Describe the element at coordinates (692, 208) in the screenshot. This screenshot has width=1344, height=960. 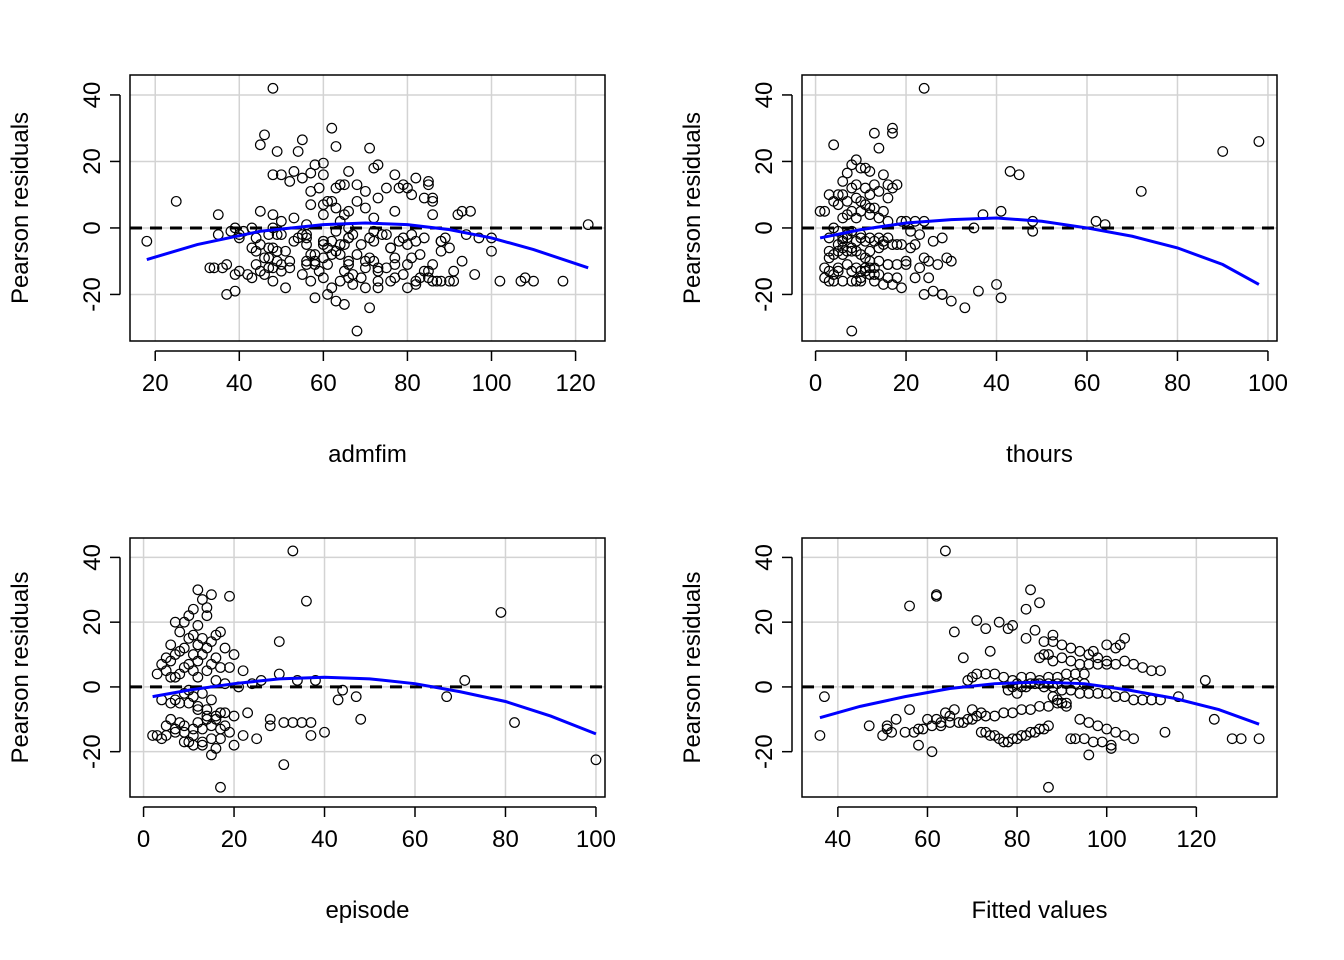
I see `y-axis-label: Pearson residuals` at that location.